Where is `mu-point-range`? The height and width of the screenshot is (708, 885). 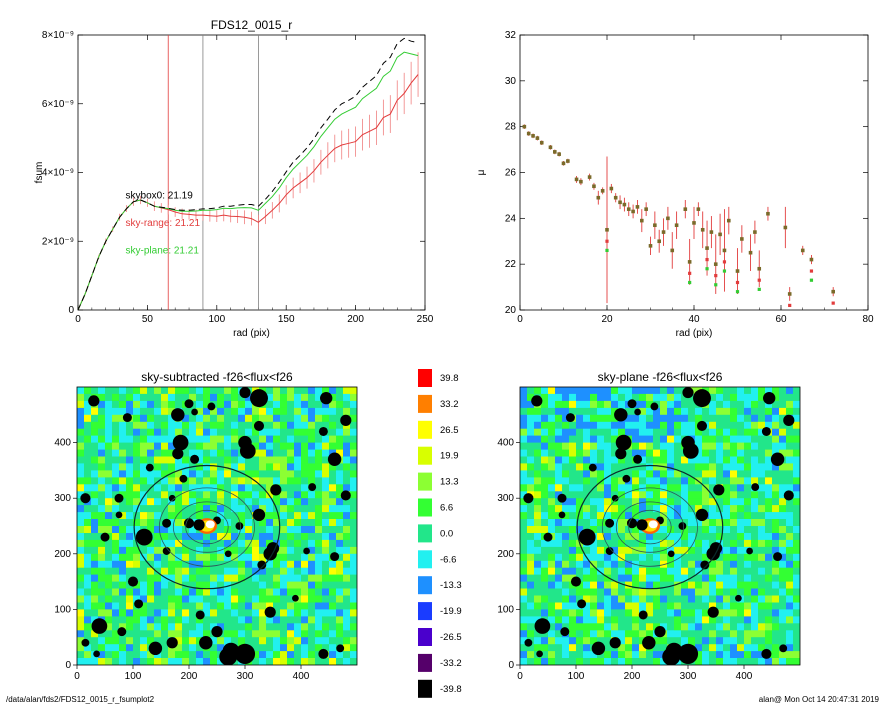 mu-point-range is located at coordinates (759, 280).